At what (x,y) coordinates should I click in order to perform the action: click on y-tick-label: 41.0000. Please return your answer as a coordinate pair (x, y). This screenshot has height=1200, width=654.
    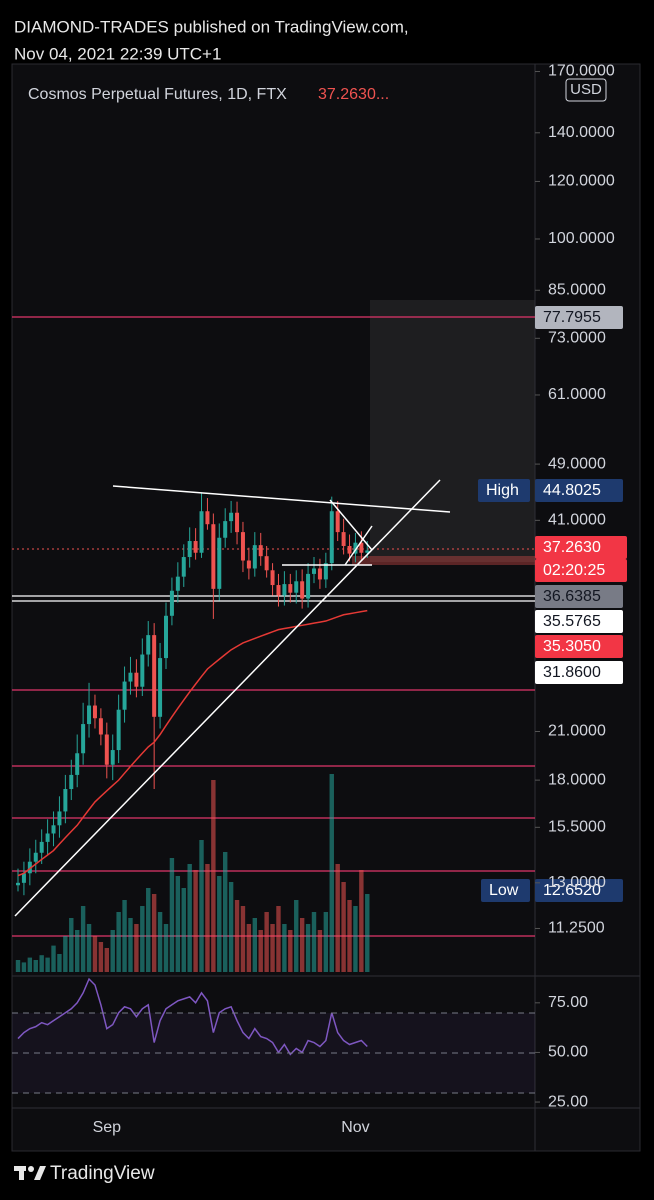
    Looking at the image, I should click on (577, 520).